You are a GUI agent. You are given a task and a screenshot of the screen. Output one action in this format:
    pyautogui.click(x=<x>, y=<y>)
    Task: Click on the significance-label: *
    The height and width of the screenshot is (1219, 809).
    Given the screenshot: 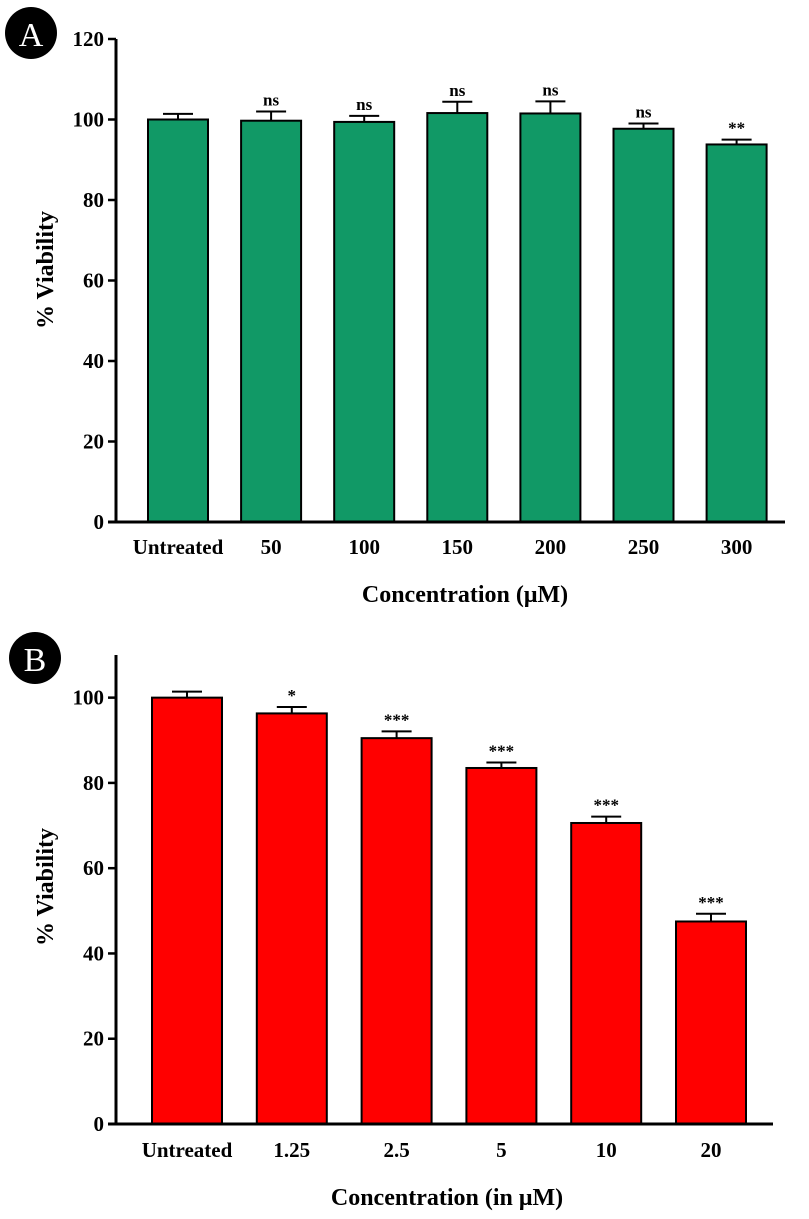 What is the action you would take?
    pyautogui.click(x=292, y=695)
    